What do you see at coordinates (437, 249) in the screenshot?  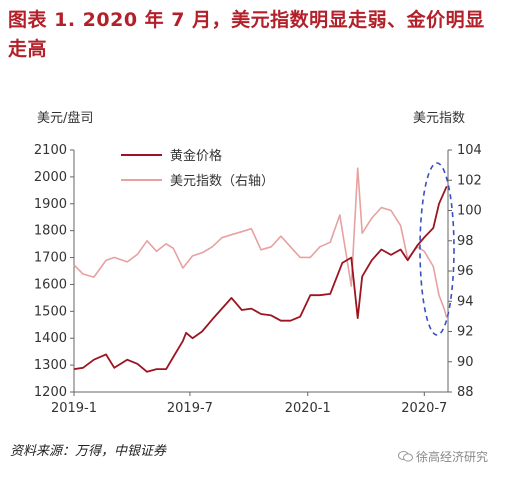 I see `highlight-ellipse` at bounding box center [437, 249].